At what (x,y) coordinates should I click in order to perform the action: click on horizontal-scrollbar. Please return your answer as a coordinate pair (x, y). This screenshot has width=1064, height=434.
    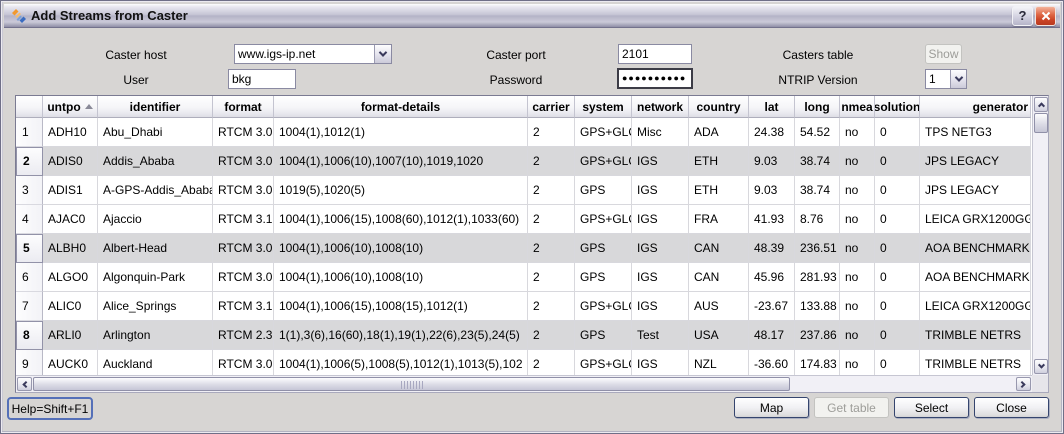
    Looking at the image, I should click on (524, 383).